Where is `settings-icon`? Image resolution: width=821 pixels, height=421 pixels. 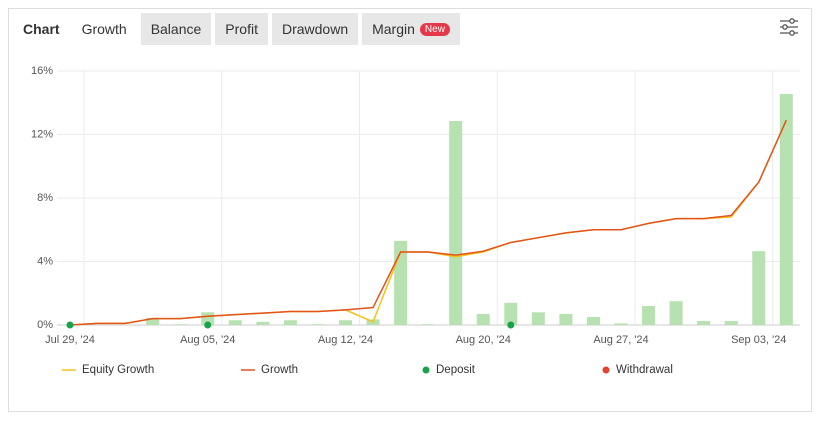 settings-icon is located at coordinates (789, 27).